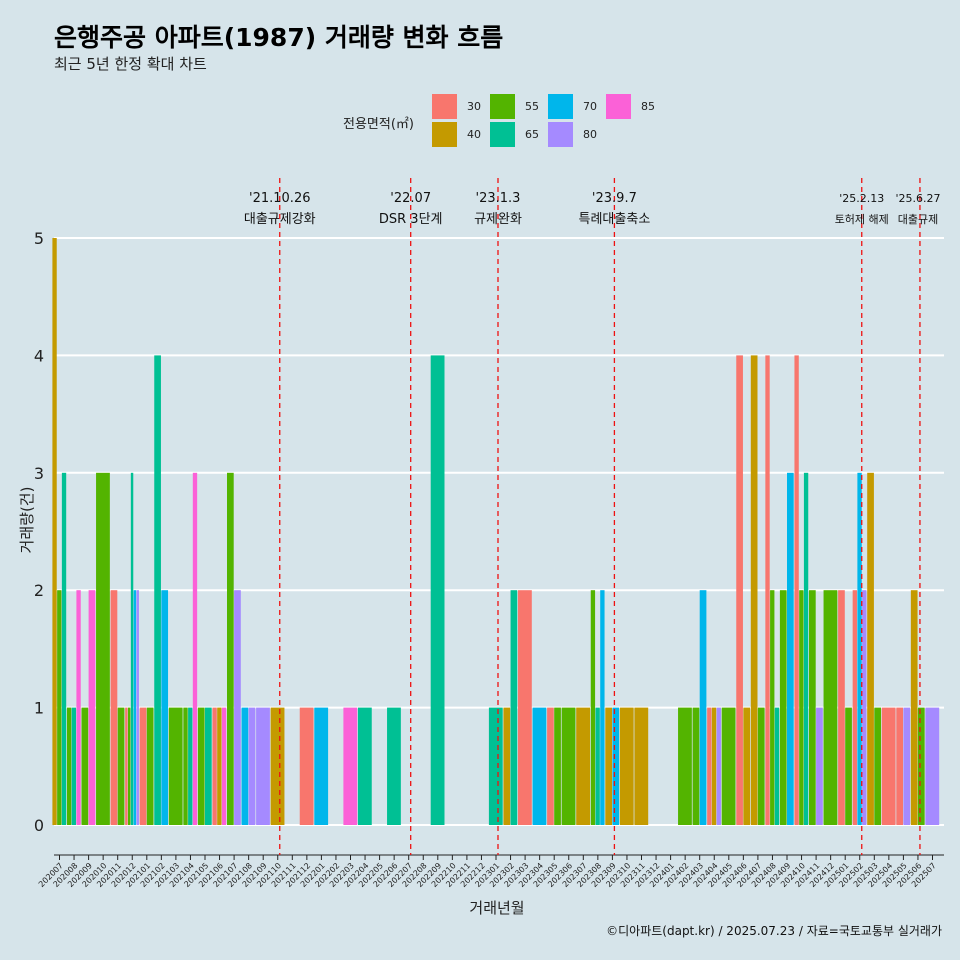 The image size is (960, 960). I want to click on legend-title: 전용면적(㎡), so click(378, 124).